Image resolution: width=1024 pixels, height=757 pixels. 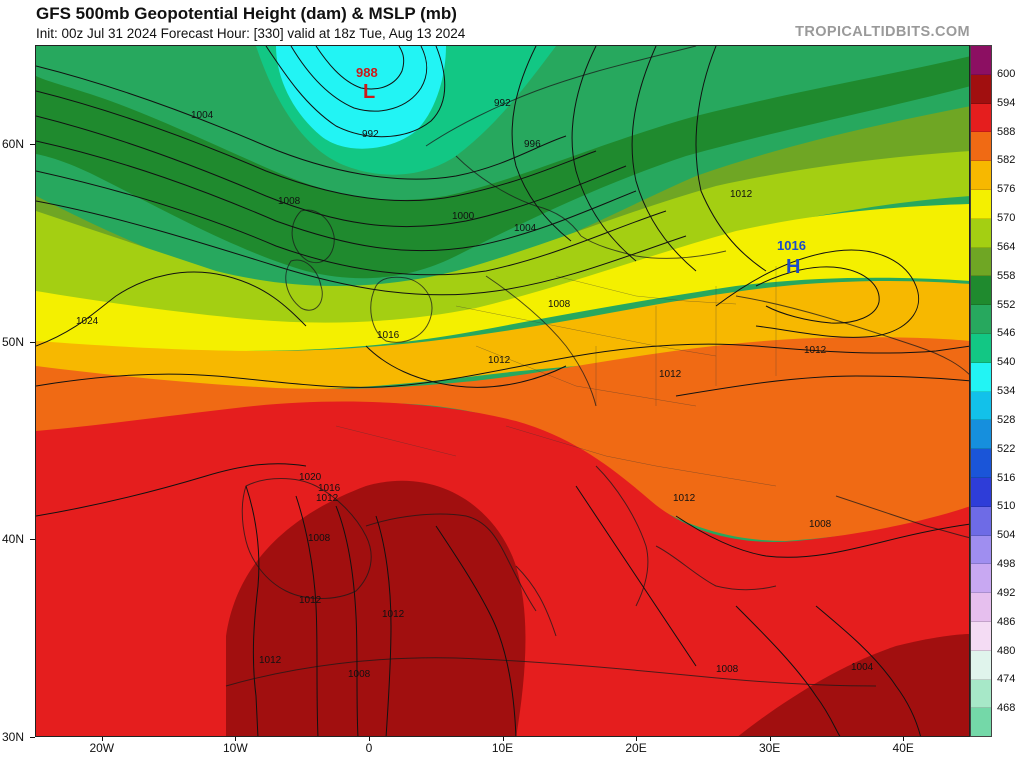 I want to click on legend-value: 474, so click(x=1006, y=679).